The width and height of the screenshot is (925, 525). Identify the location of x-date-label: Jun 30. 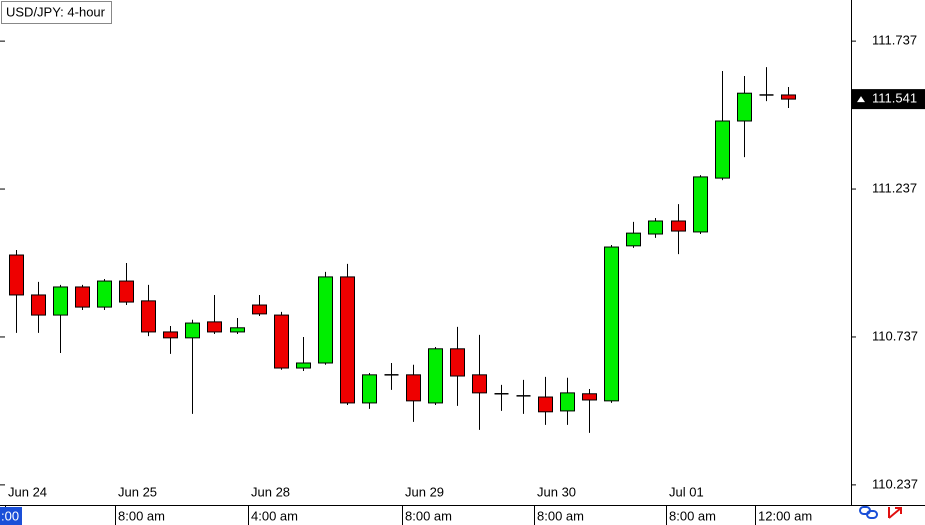
(556, 491).